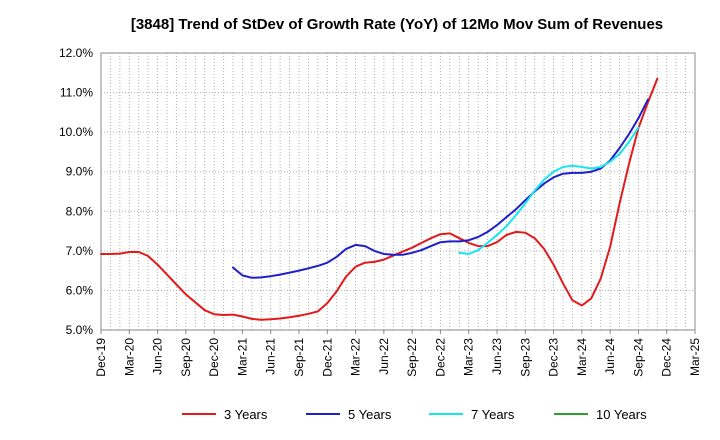  Describe the element at coordinates (80, 172) in the screenshot. I see `y-tick-label: 9.0%` at that location.